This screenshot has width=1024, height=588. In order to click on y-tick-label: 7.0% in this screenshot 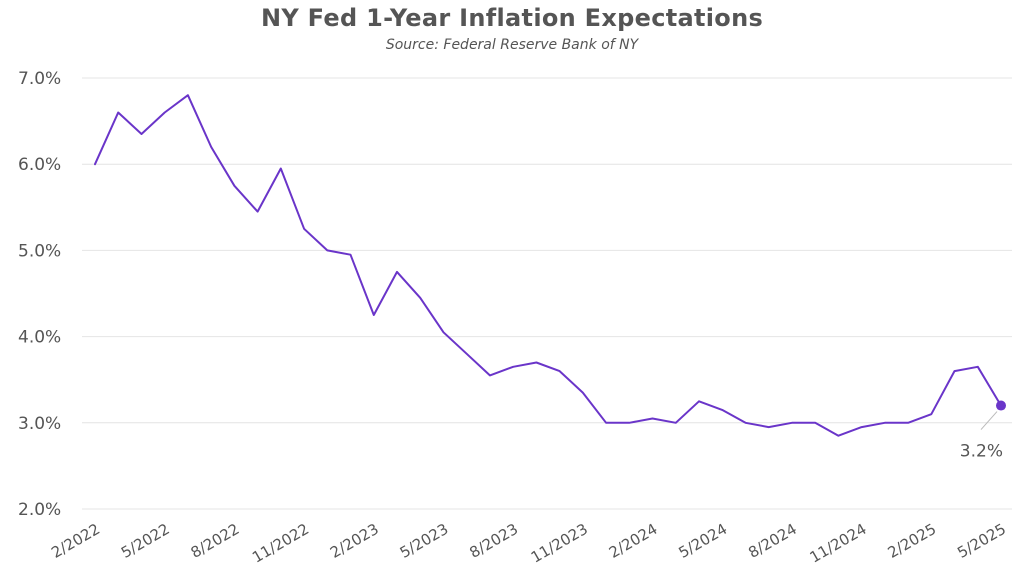, I will do `click(39, 79)`.